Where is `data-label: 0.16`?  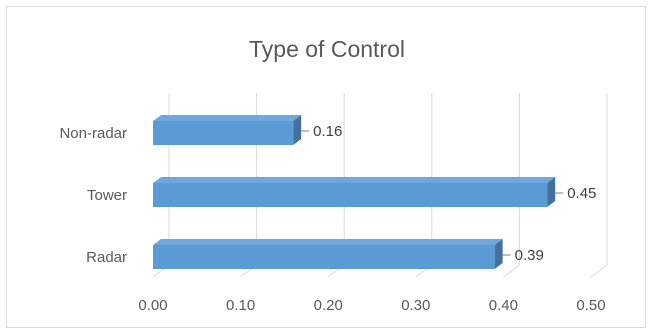
data-label: 0.16 is located at coordinates (327, 131).